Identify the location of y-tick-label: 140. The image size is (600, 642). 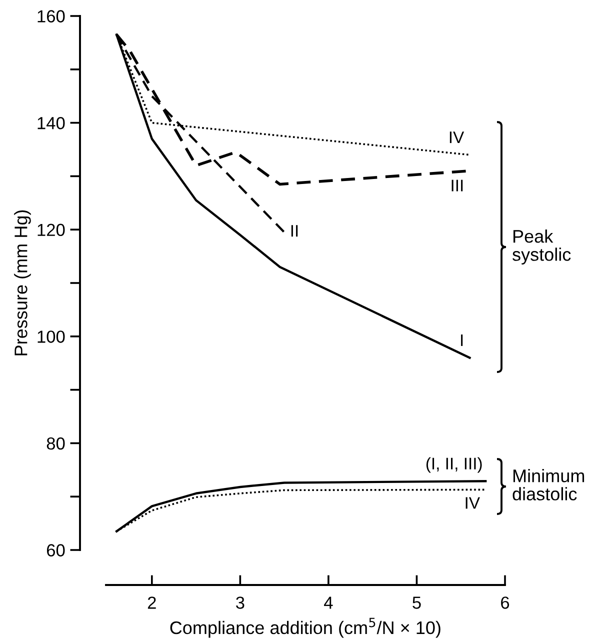
(51, 123).